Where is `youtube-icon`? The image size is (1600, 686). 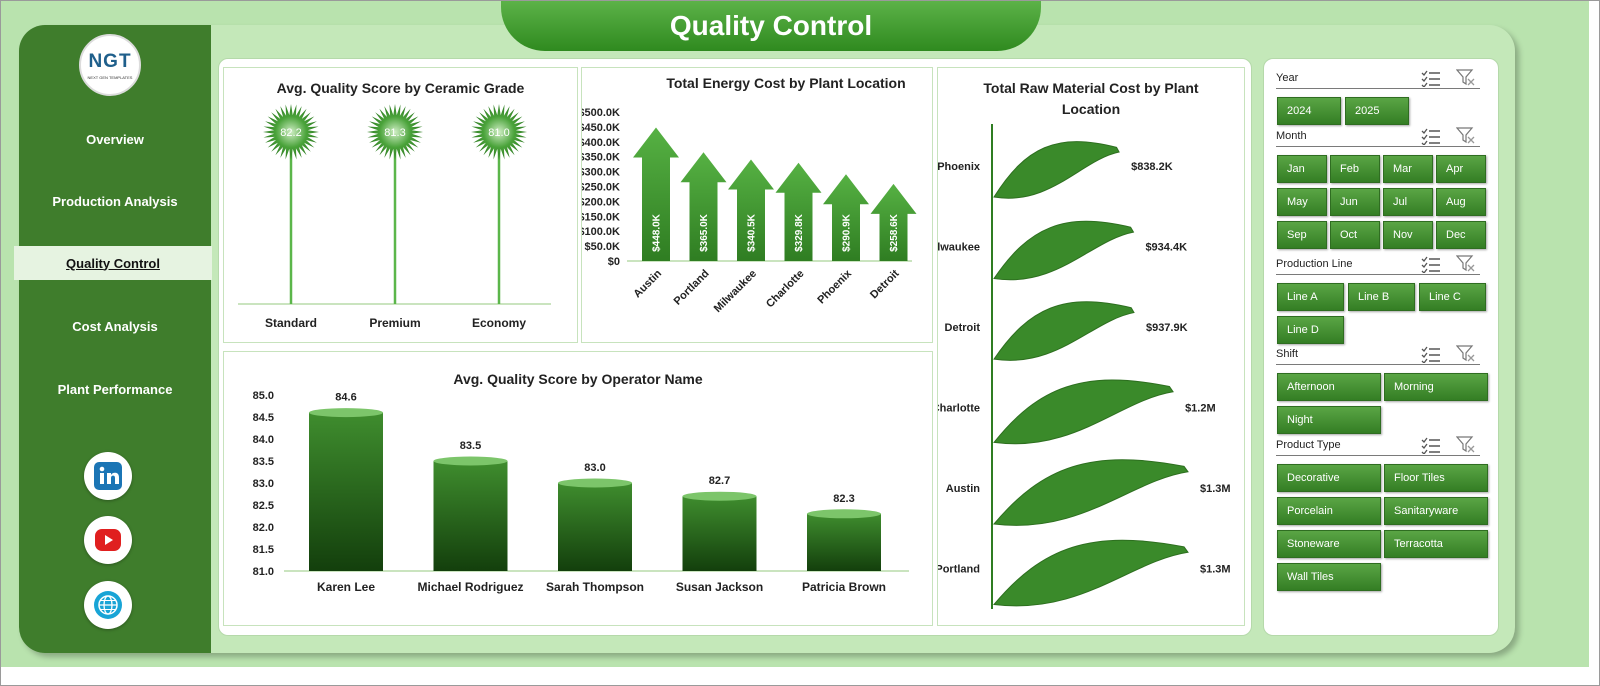
youtube-icon is located at coordinates (108, 540).